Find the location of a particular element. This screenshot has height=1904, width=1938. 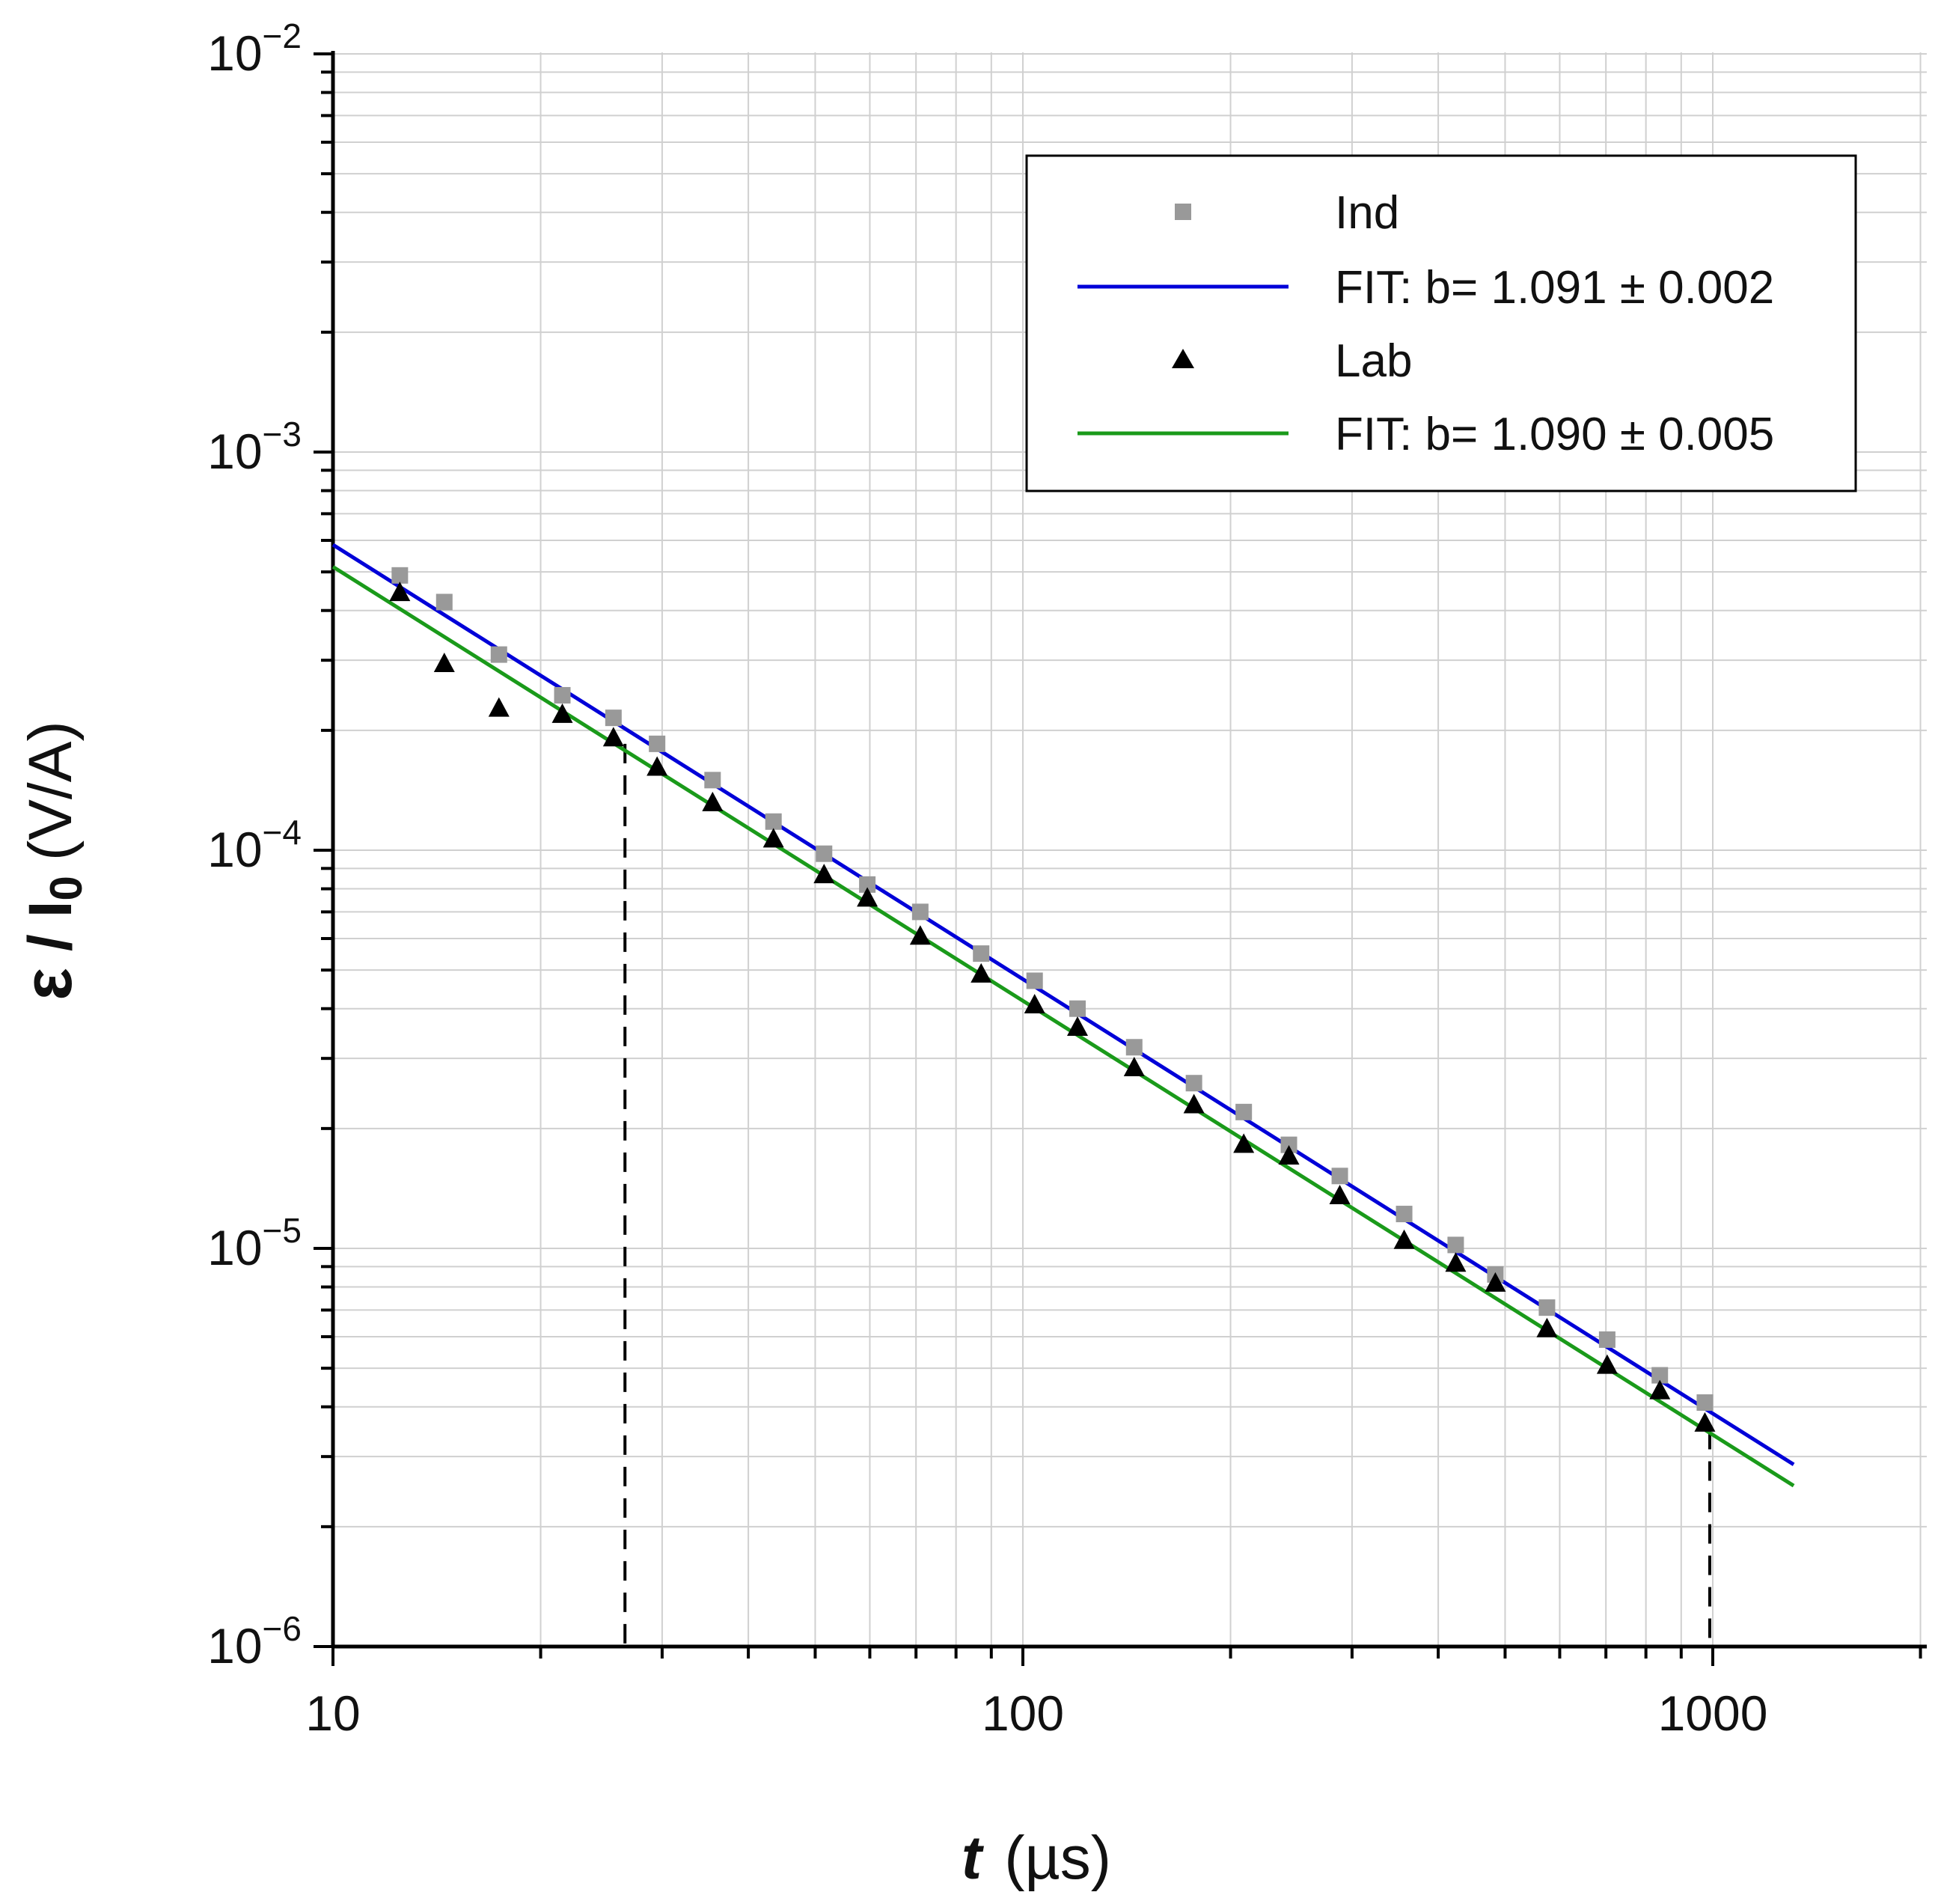

y-tick-exponent: −2 is located at coordinates (282, 35).